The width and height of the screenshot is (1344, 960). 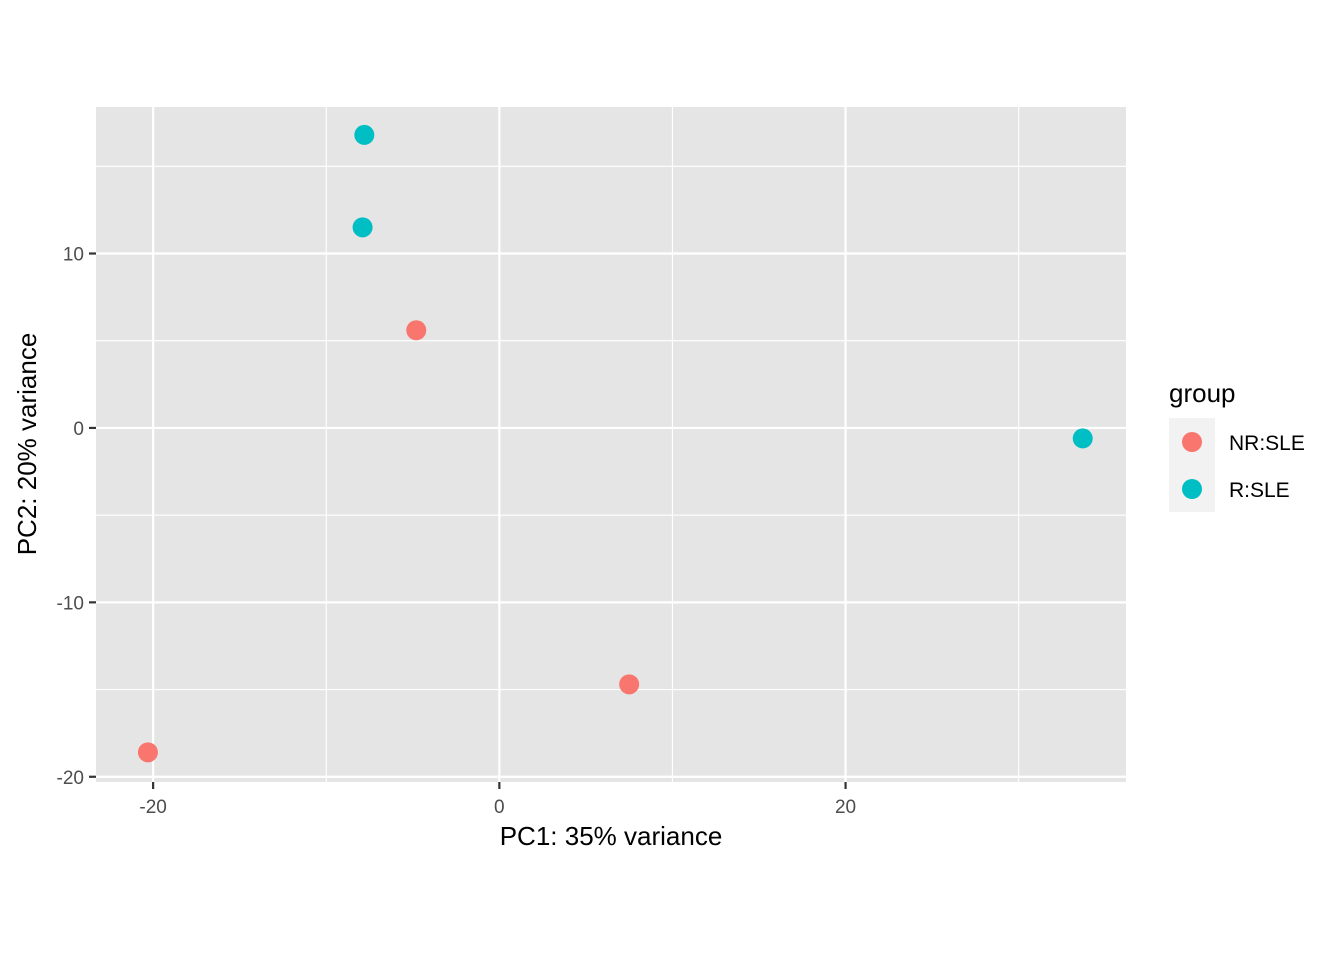 I want to click on y-tick-label: 0, so click(x=78, y=429).